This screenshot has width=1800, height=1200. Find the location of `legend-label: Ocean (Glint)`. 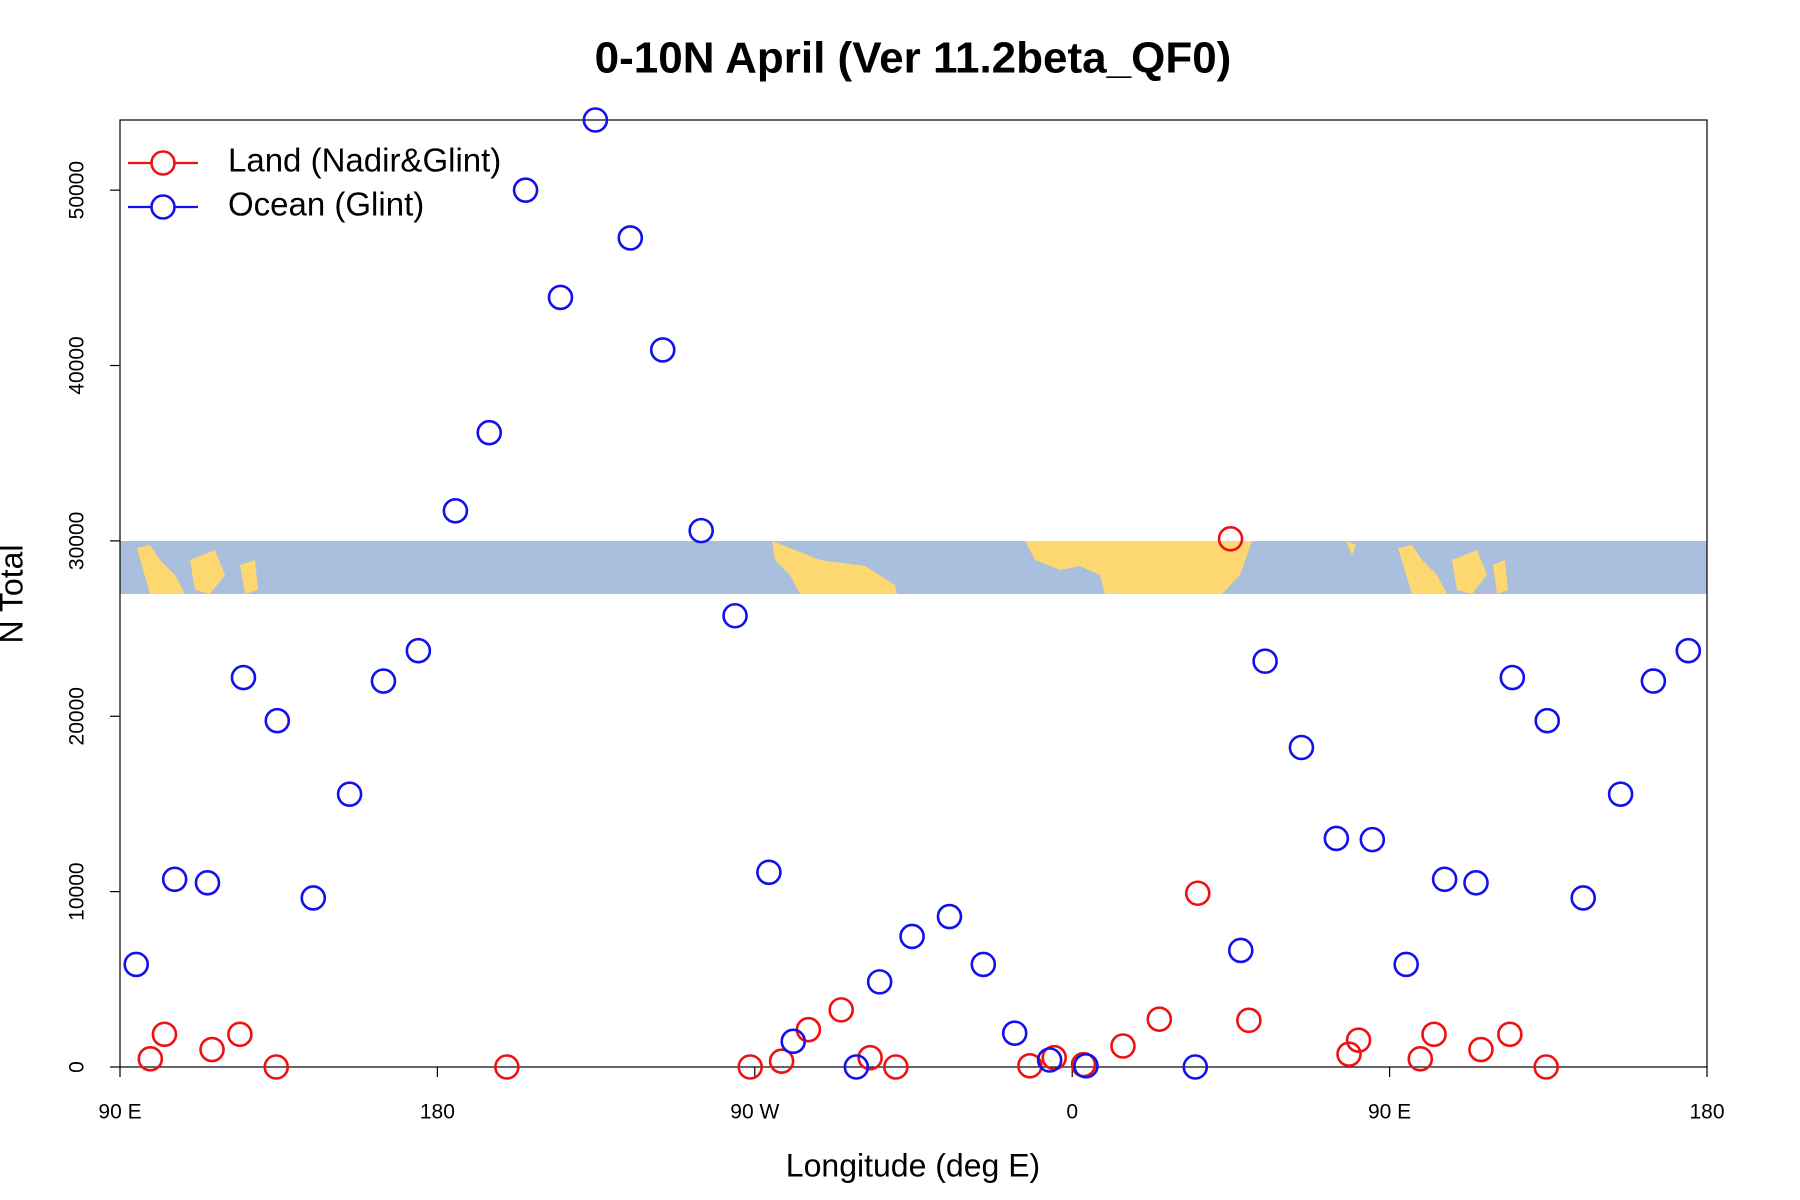

legend-label: Ocean (Glint) is located at coordinates (326, 204).